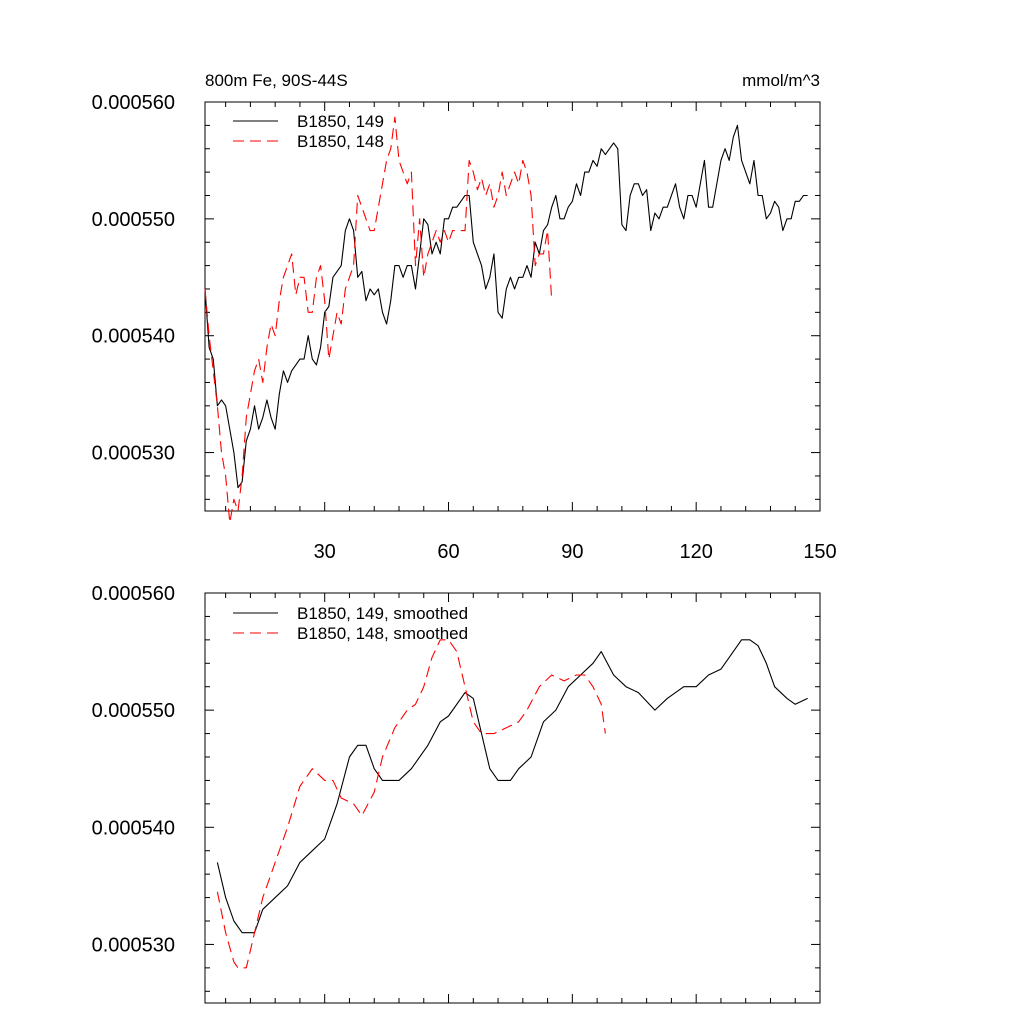 This screenshot has height=1024, width=1024. I want to click on panel-title-left: 800m Fe, 90S-44S, so click(276, 80).